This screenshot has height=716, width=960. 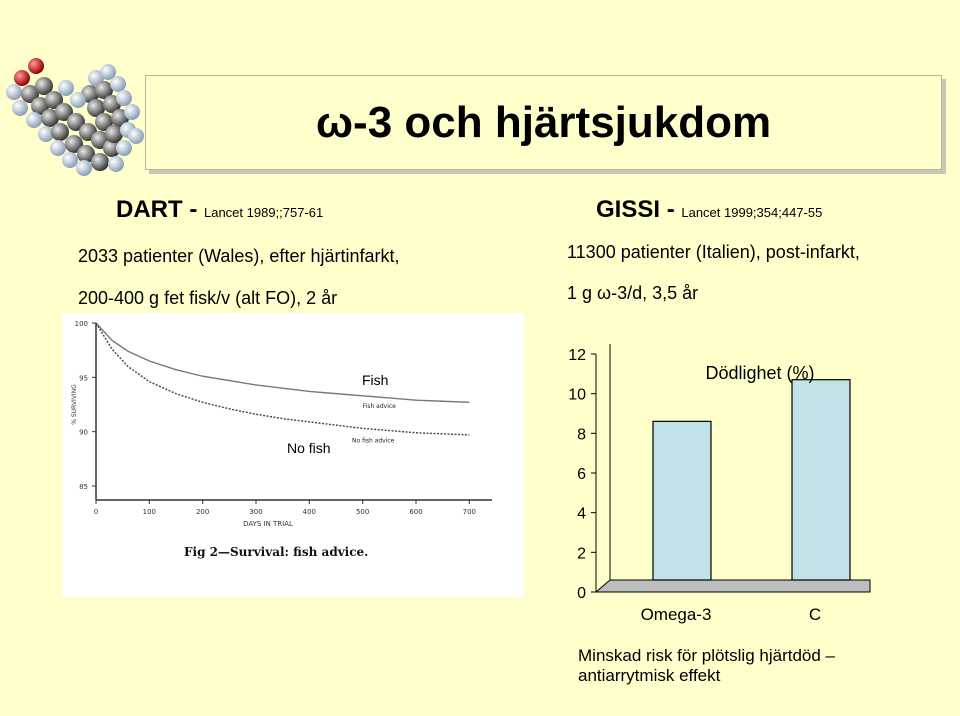 I want to click on figure-caption: Fig 2—Survival: fish advice., so click(x=276, y=552).